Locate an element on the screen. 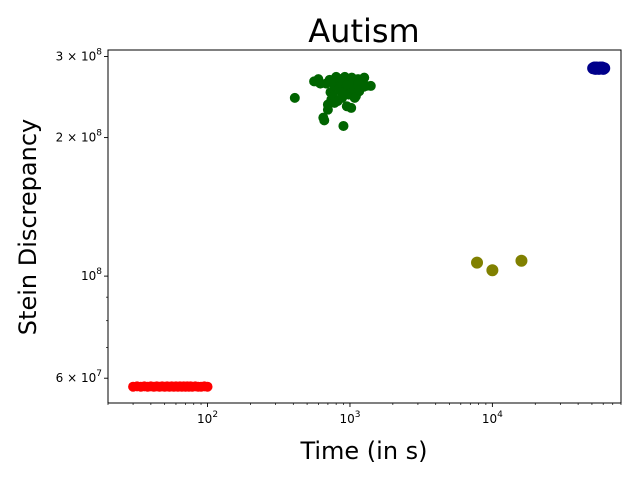 This screenshot has height=480, width=640. x-tick-label: 10³ is located at coordinates (349, 418).